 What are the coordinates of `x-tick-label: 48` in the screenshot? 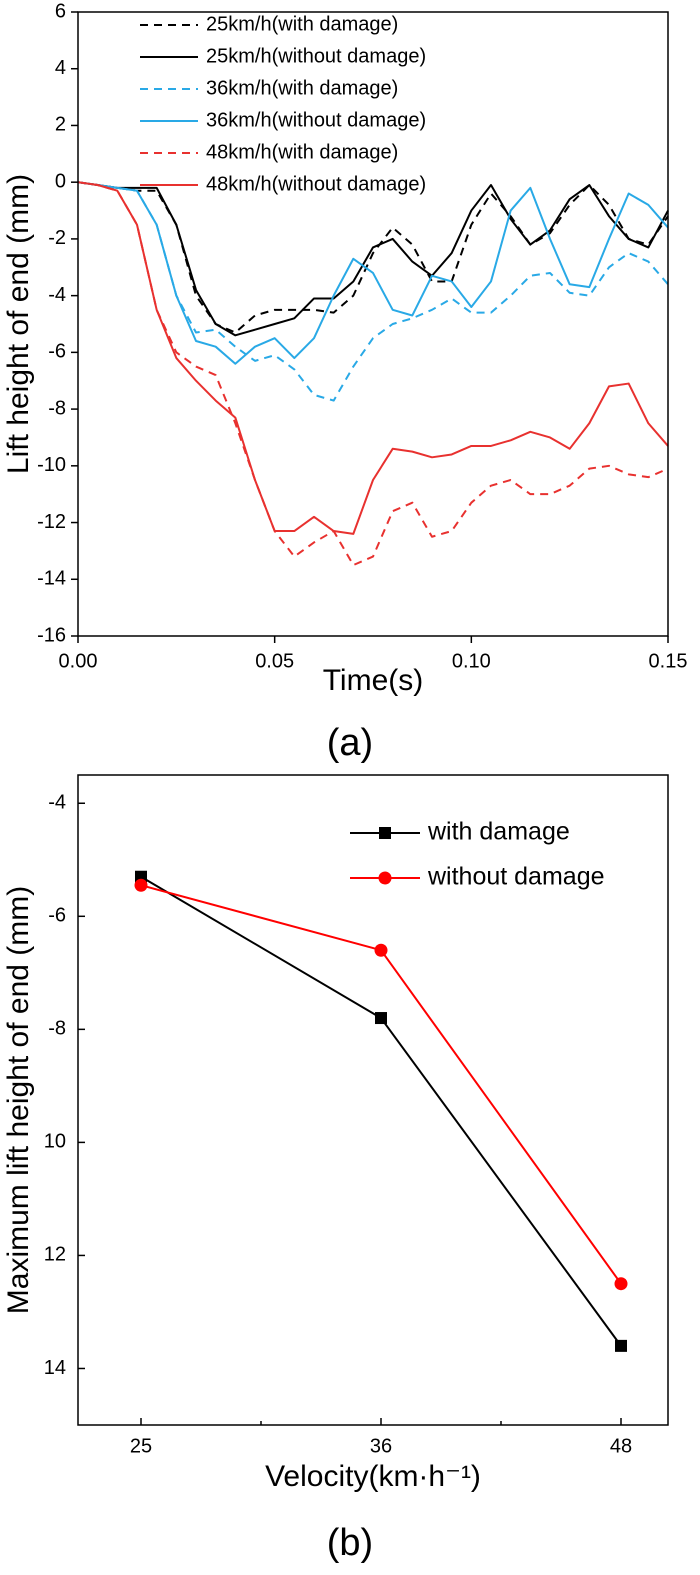 It's located at (621, 1446).